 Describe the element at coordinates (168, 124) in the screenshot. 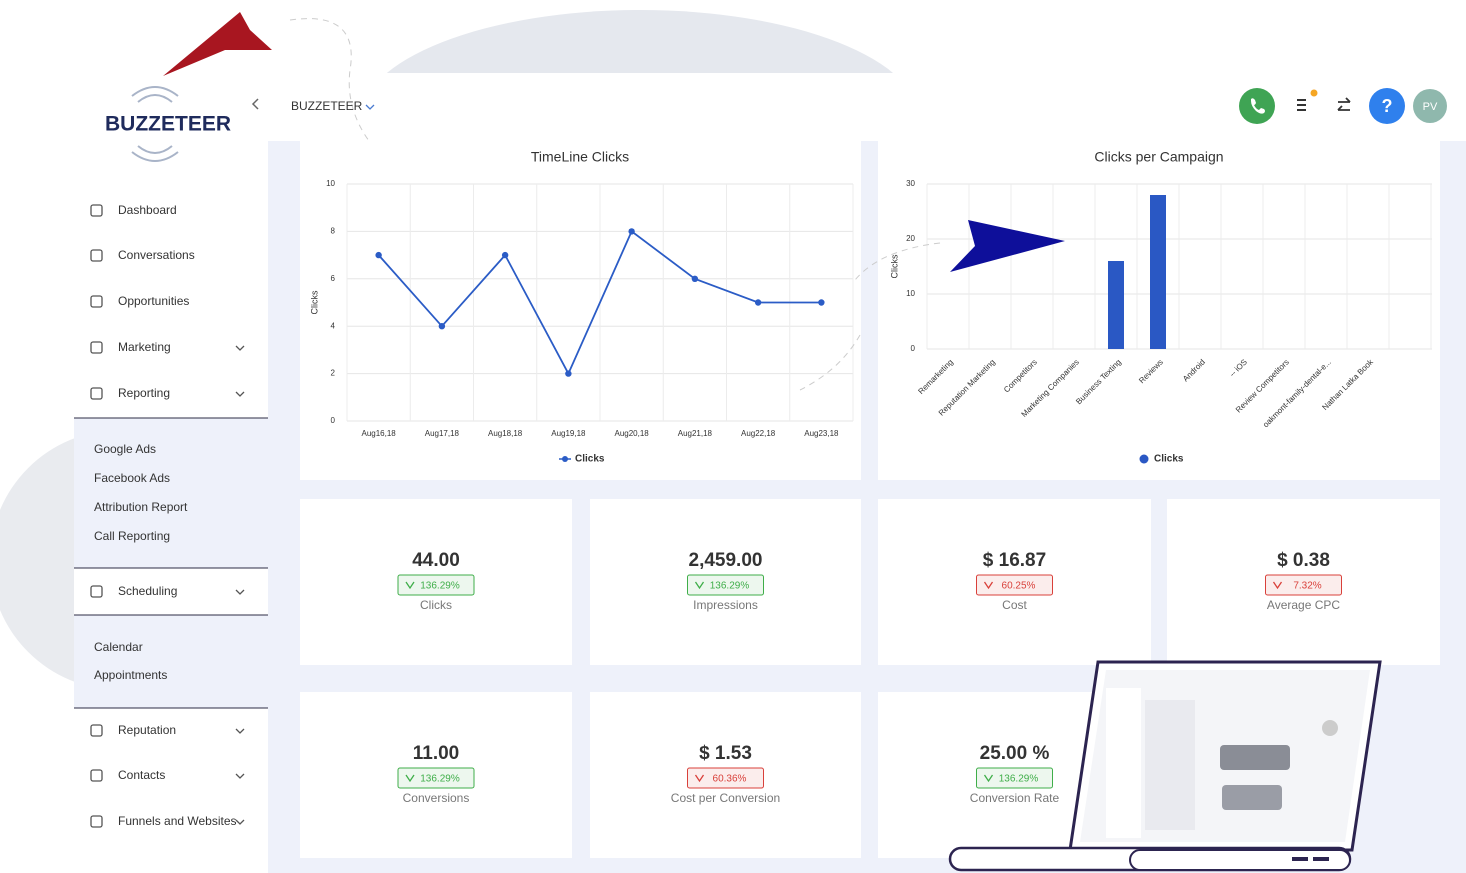

I see `logo-text: BUZZETEER` at that location.